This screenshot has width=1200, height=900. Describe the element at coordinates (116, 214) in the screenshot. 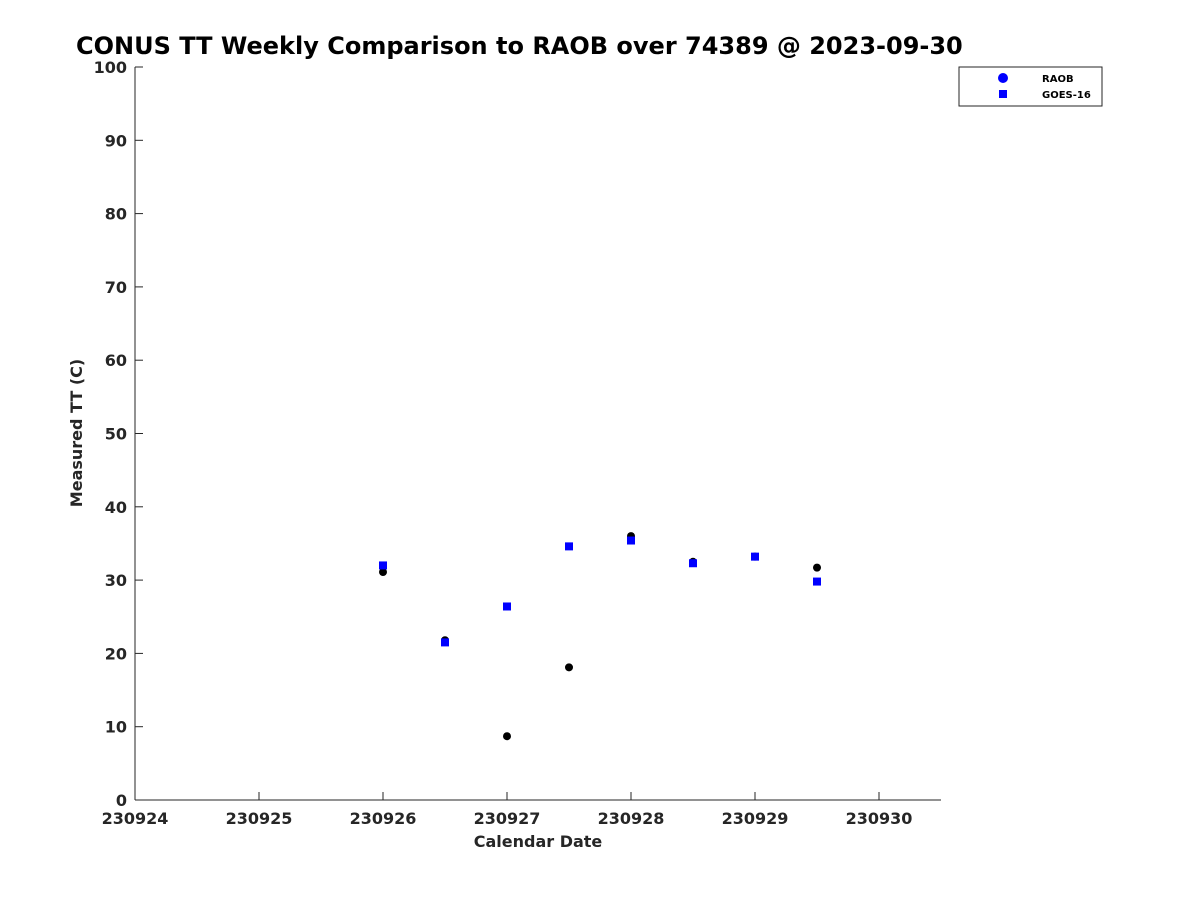

I see `y-tick-label: 80` at that location.